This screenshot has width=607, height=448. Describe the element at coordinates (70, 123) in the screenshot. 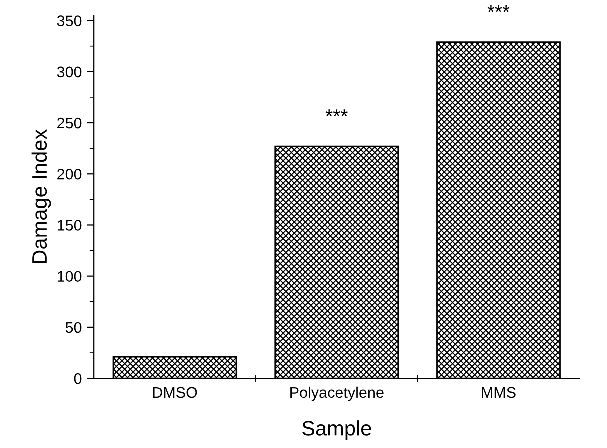

I see `y-tick-label: 250` at that location.